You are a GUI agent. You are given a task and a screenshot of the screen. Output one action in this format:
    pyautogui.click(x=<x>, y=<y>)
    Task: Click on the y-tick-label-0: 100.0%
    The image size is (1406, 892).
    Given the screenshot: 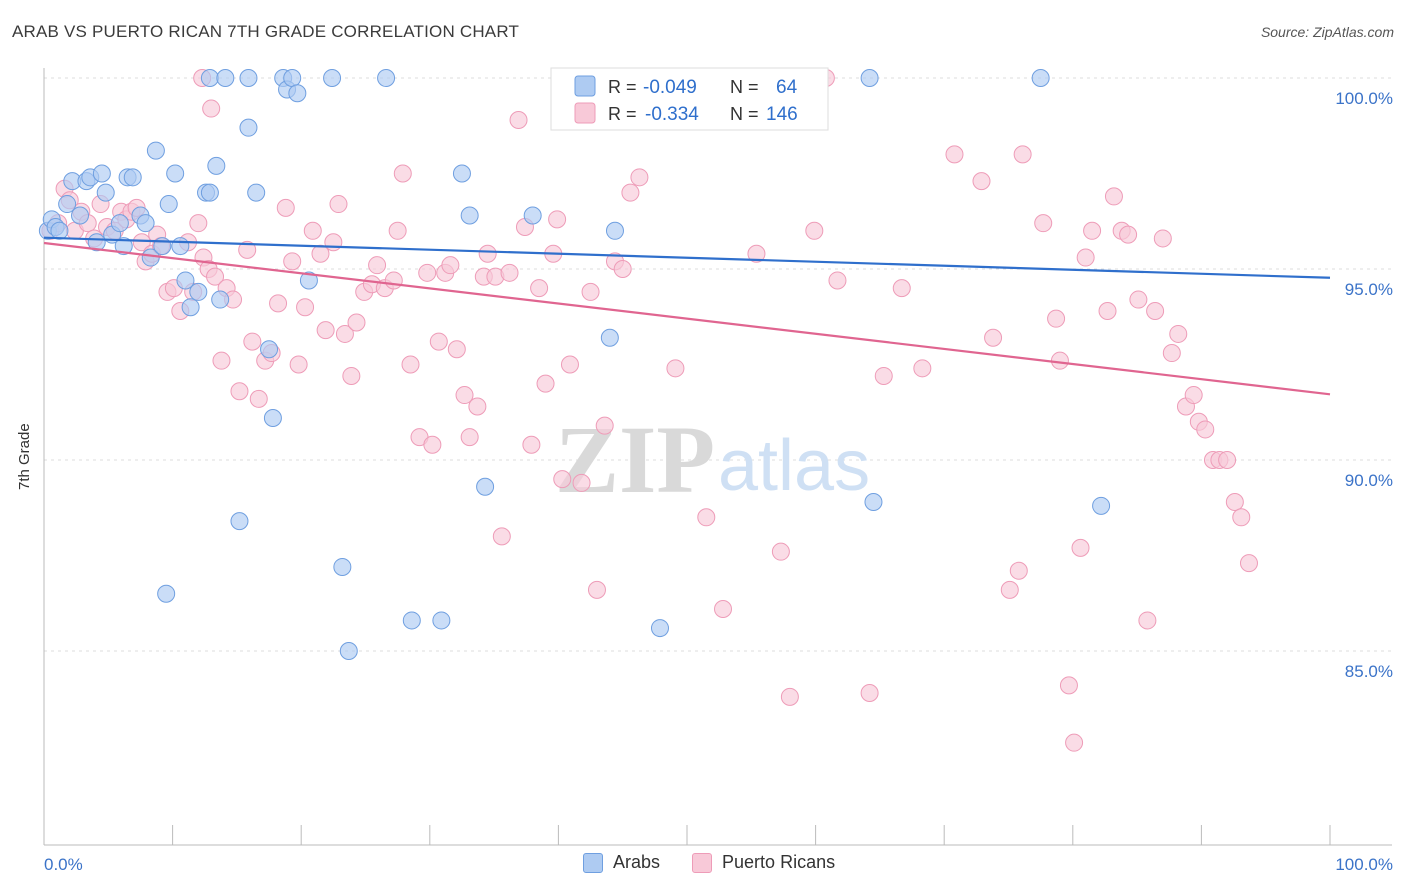 What is the action you would take?
    pyautogui.click(x=1364, y=98)
    